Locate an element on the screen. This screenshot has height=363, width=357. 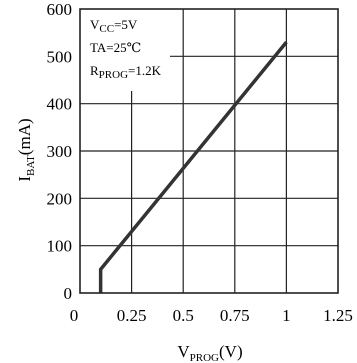
annotation-box is located at coordinates (125, 50).